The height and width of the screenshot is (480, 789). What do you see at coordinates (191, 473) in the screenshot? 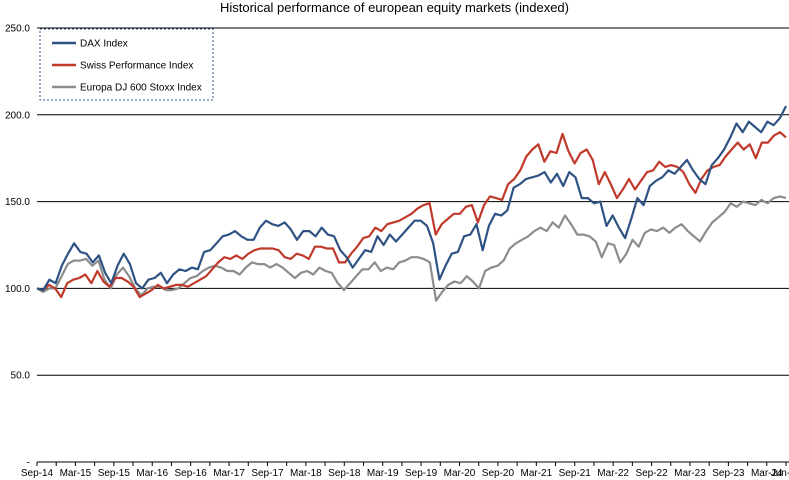
I see `x-tick-label: Sep-16` at bounding box center [191, 473].